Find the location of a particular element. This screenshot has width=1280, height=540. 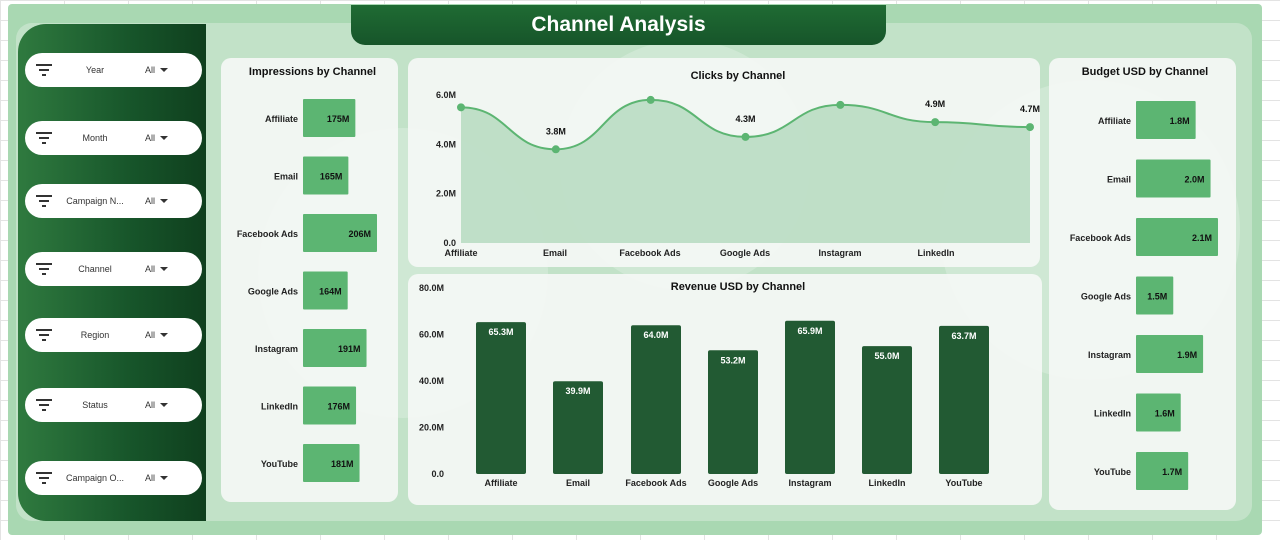

filter-campaign-n: Campaign N... All is located at coordinates (113, 201).